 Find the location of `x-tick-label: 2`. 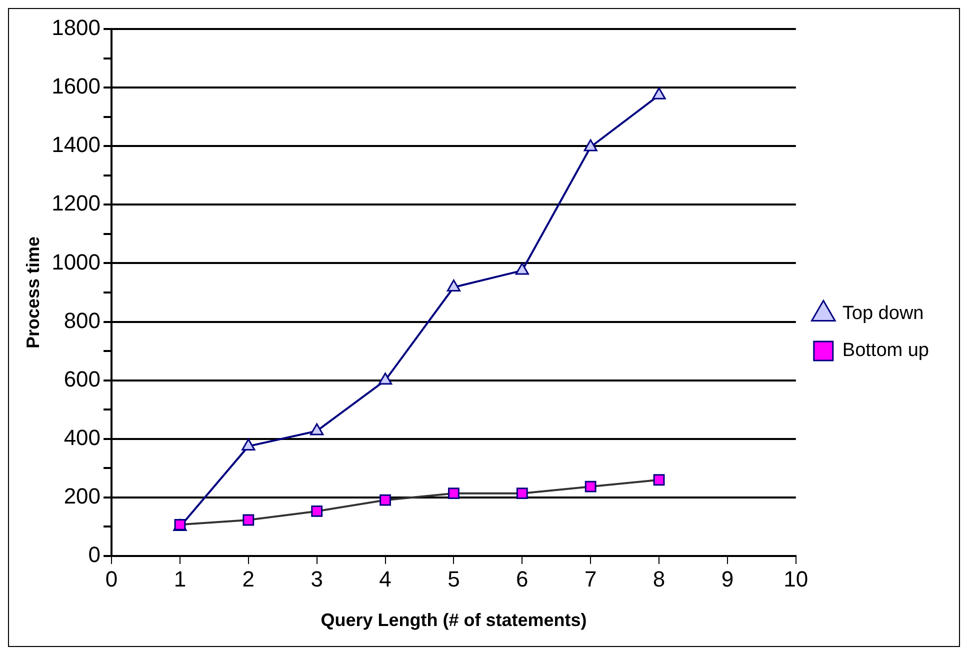

x-tick-label: 2 is located at coordinates (248, 579).